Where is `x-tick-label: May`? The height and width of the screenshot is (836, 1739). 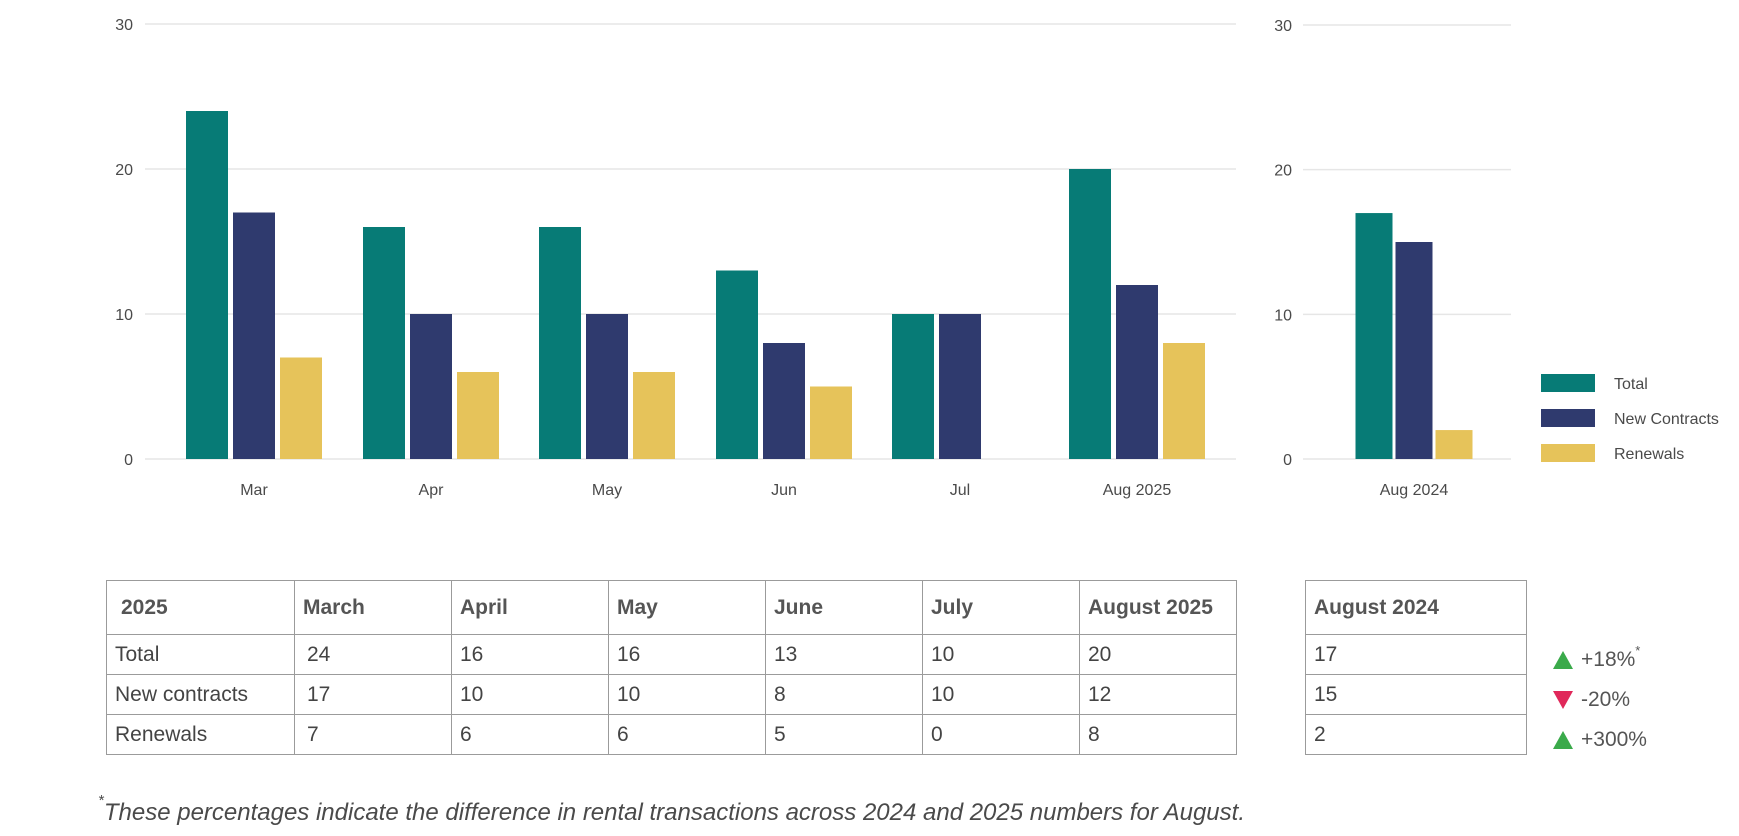 x-tick-label: May is located at coordinates (607, 490).